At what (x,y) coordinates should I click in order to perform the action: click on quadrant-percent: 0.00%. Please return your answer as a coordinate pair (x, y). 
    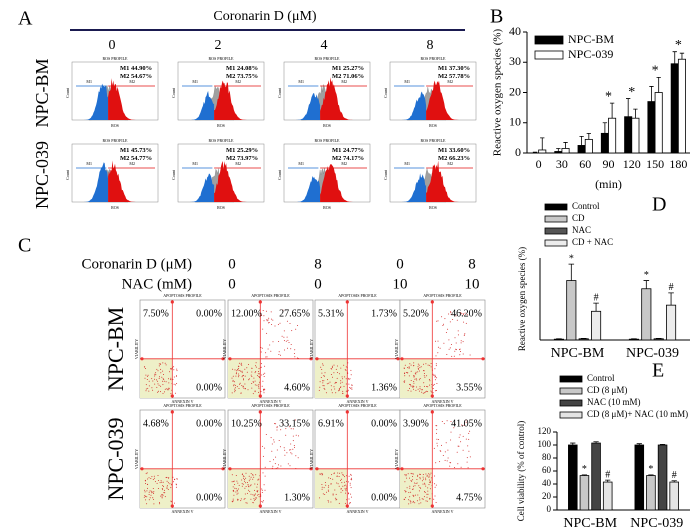
    Looking at the image, I should click on (209, 497).